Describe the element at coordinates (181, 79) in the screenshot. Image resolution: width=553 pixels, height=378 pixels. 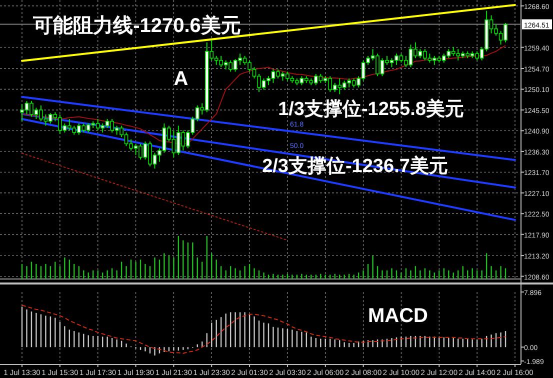
I see `annotation: A` at that location.